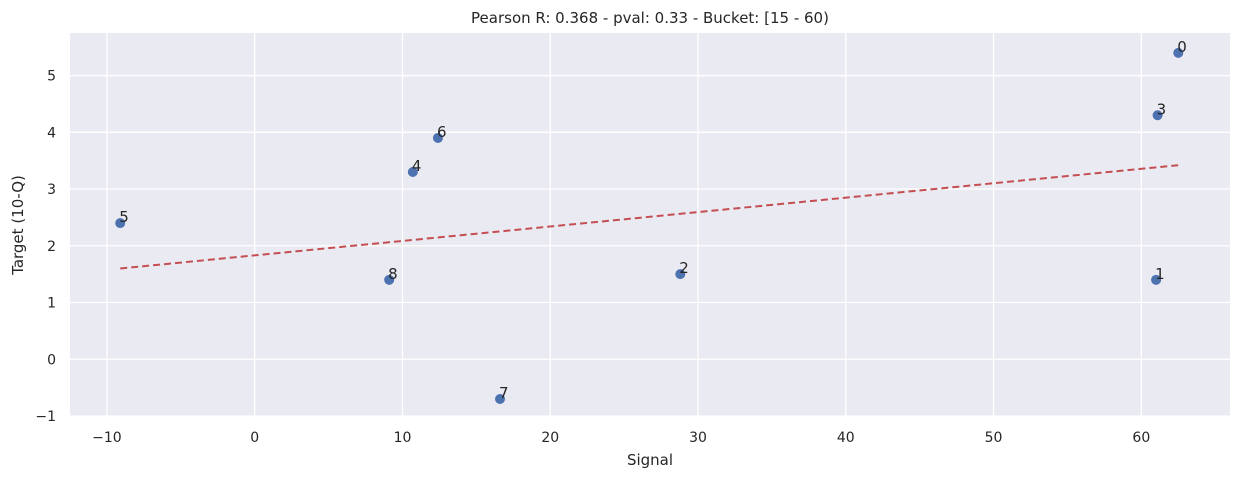  I want to click on data-point: 7, so click(502, 394).